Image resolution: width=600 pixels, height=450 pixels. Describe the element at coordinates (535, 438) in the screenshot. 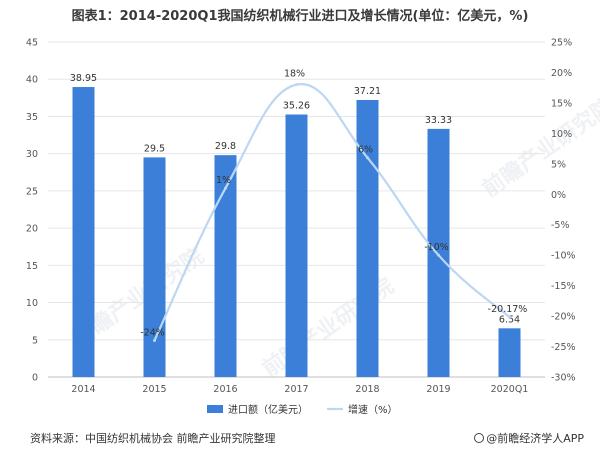

I see `brand-text: @前瞻经济学人APP` at that location.